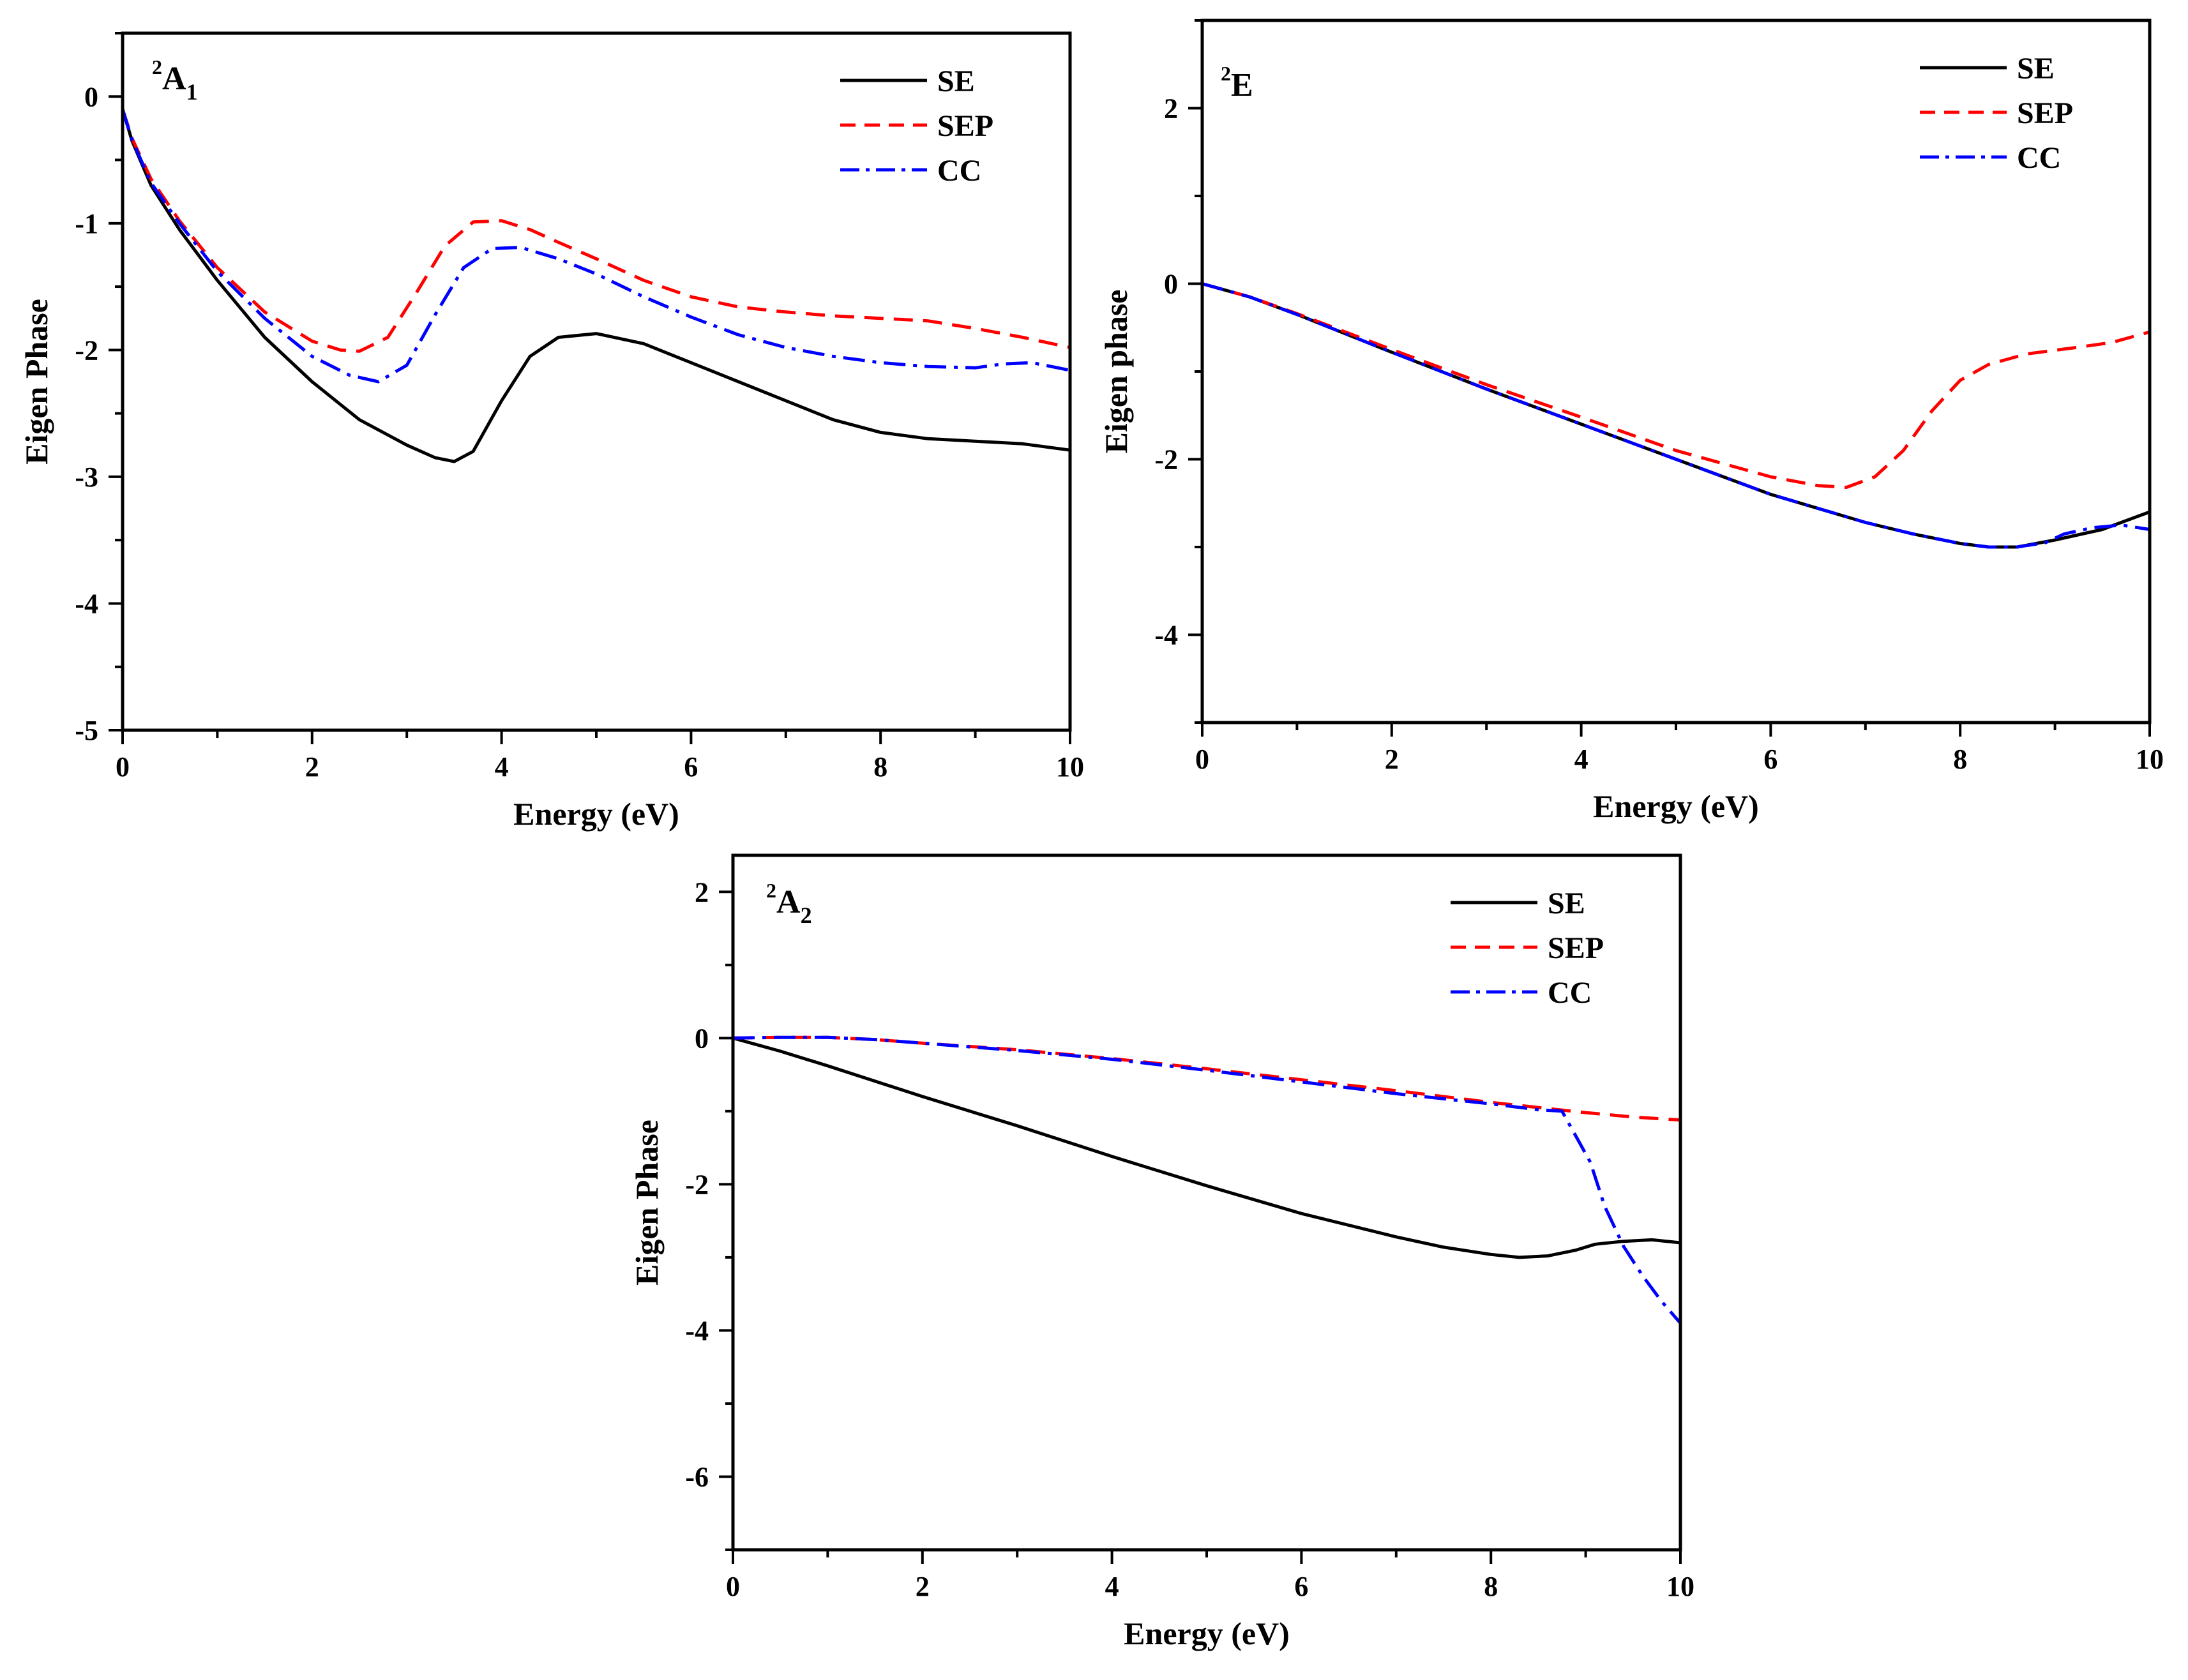 The image size is (2188, 1680). Describe the element at coordinates (86, 477) in the screenshot. I see `y-tick-label: -3` at that location.